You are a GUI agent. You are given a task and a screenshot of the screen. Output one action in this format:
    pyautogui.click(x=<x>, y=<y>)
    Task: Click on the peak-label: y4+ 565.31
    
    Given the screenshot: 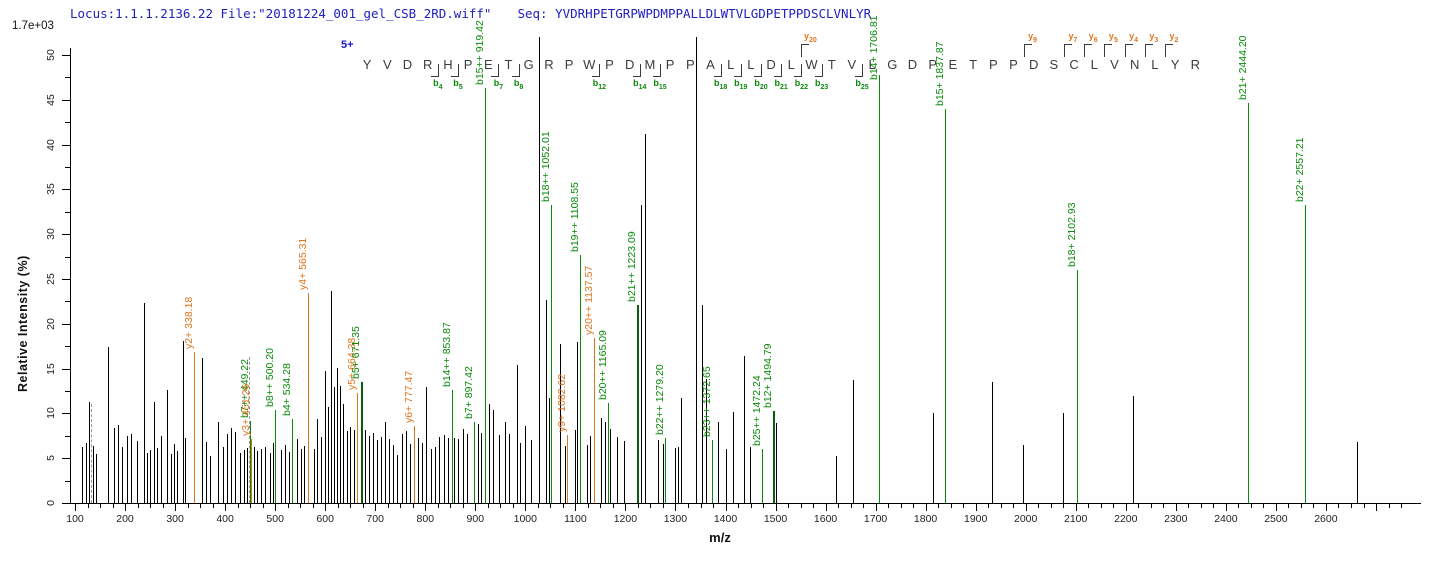 What is the action you would take?
    pyautogui.click(x=302, y=264)
    